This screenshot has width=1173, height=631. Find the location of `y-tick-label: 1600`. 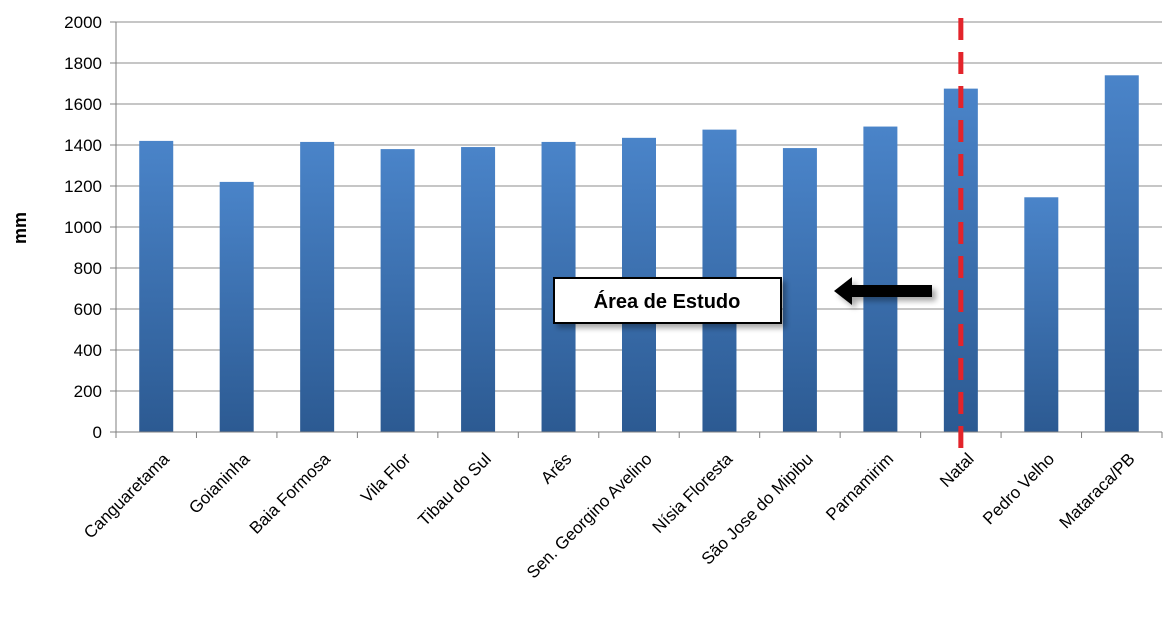

y-tick-label: 1600 is located at coordinates (83, 104).